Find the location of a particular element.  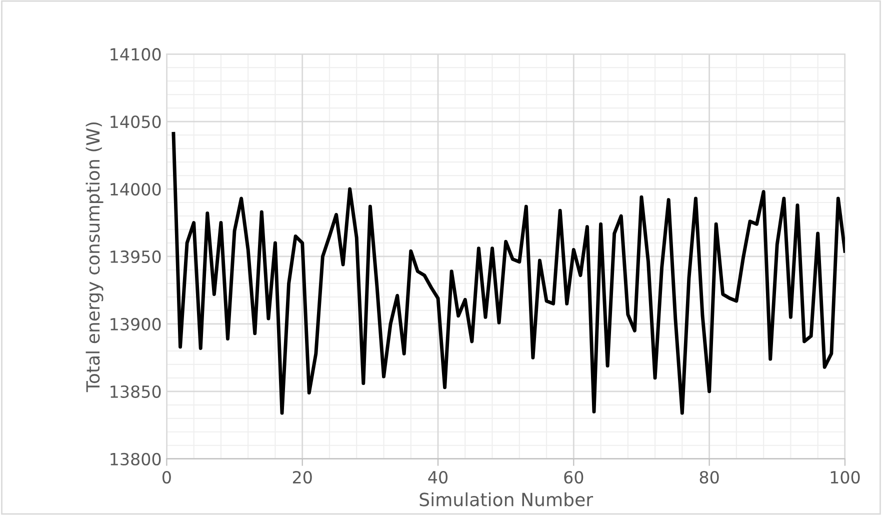

x-axis-title: Simulation Number is located at coordinates (507, 499).